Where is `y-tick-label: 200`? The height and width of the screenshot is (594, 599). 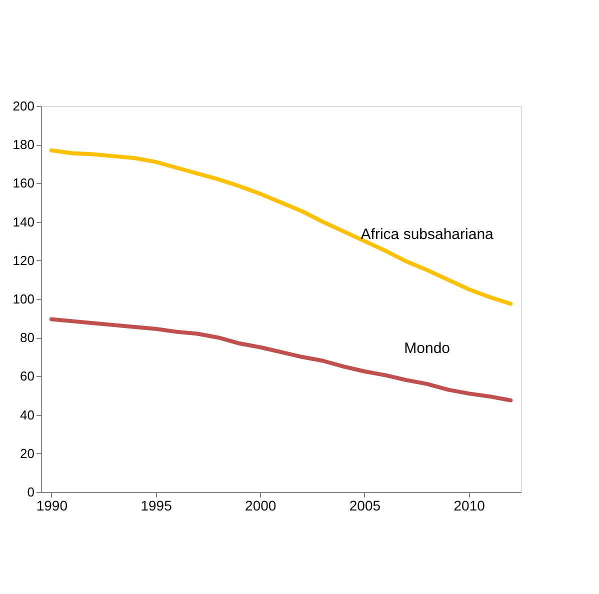
y-tick-label: 200 is located at coordinates (23, 106).